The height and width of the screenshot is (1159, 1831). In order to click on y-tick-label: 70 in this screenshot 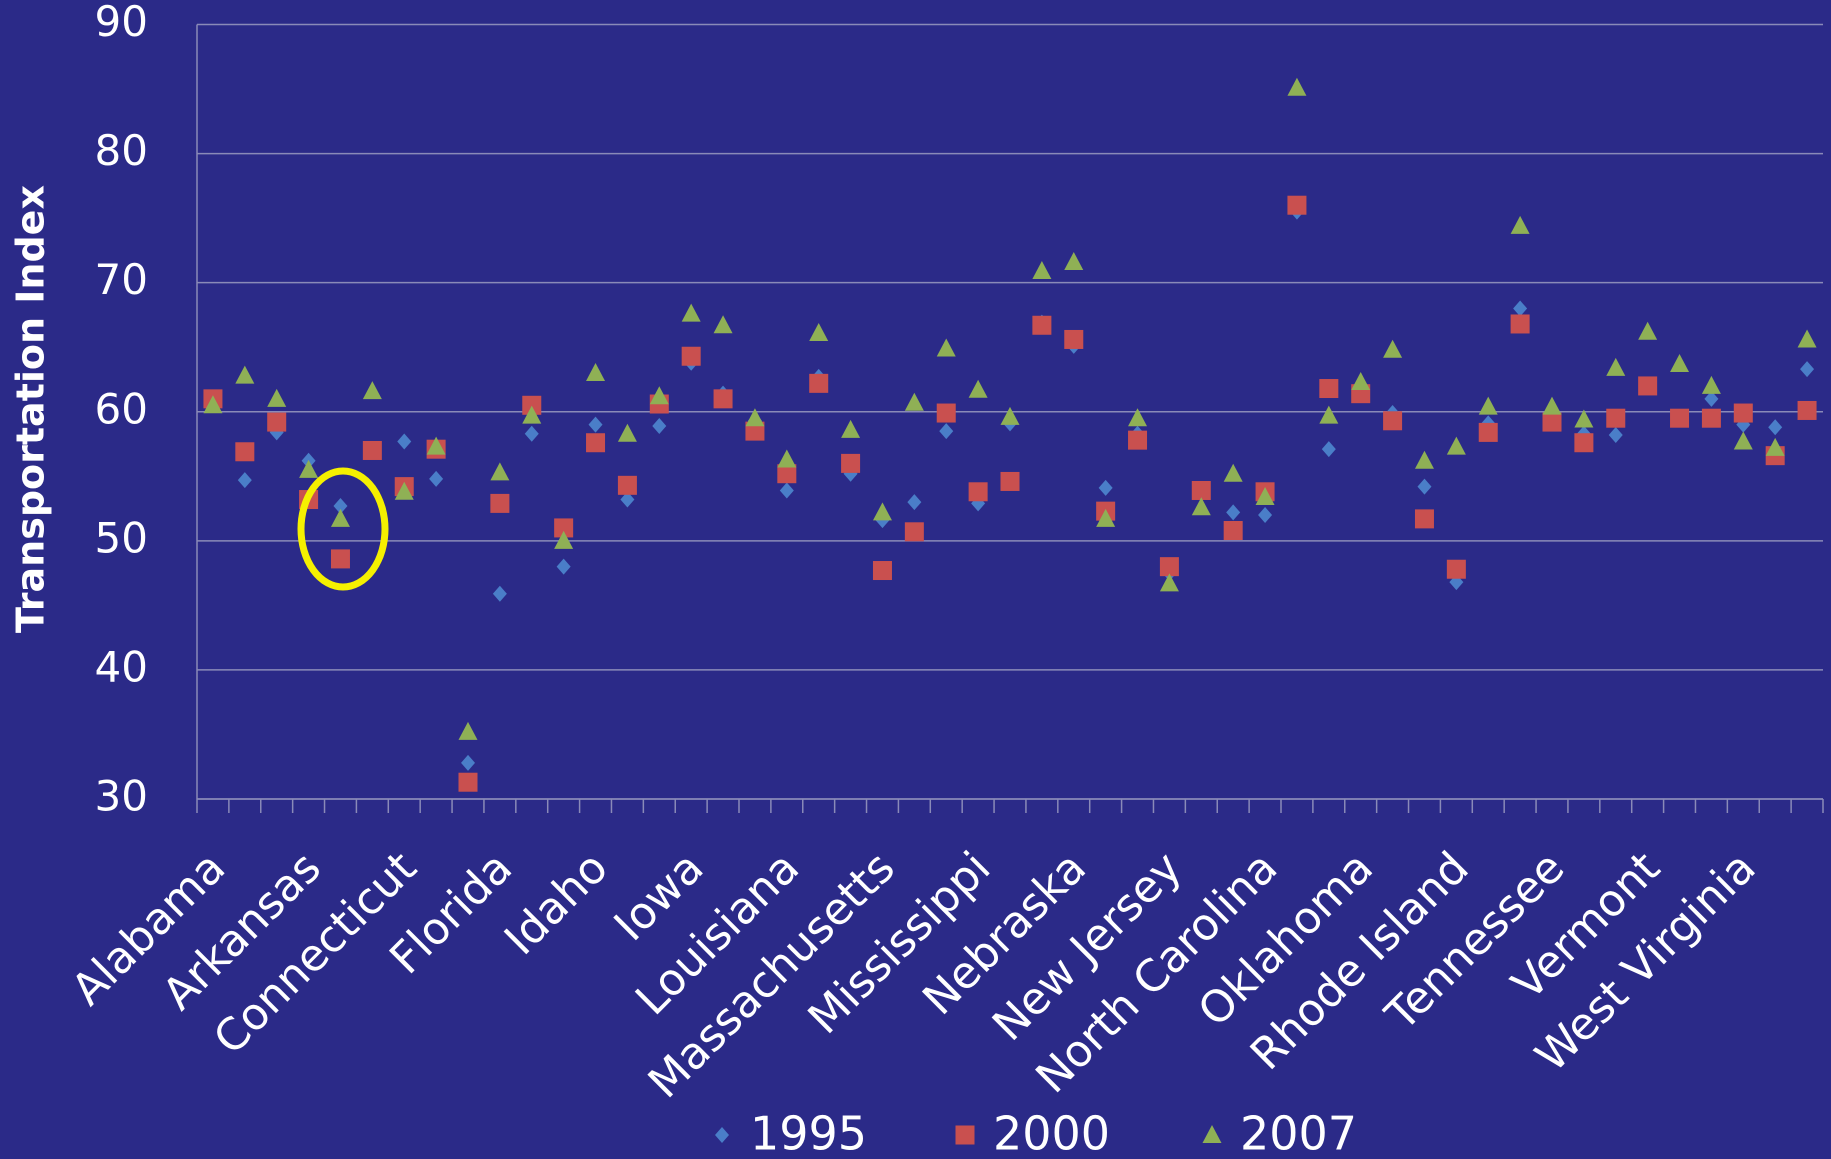, I will do `click(121, 279)`.